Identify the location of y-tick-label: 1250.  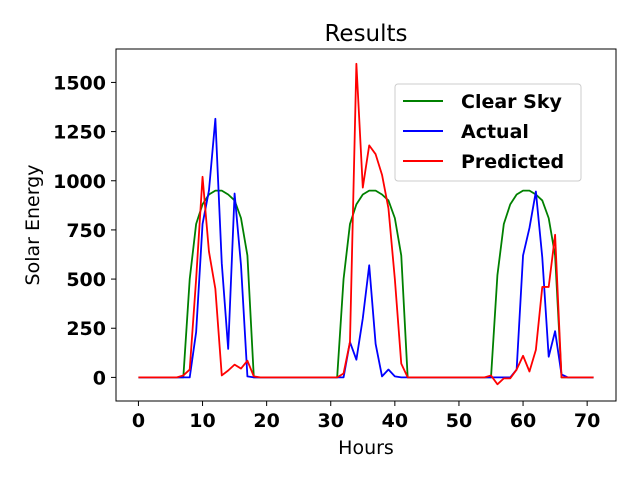
(79, 133).